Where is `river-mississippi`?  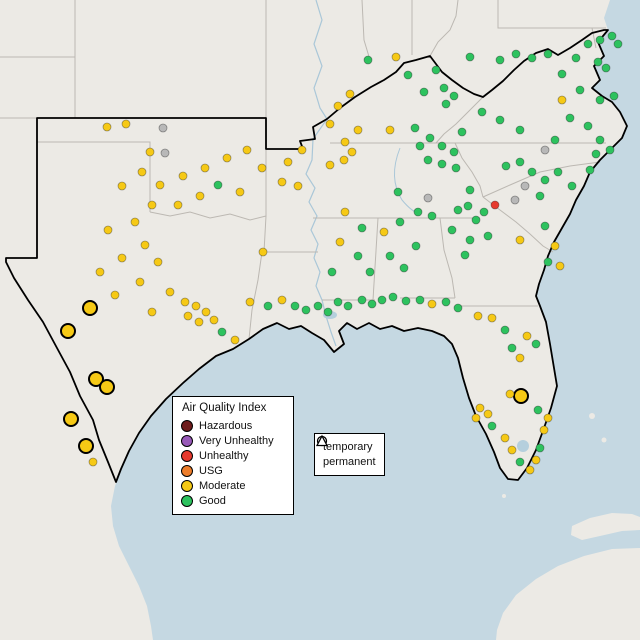
river-mississippi is located at coordinates (321, 173).